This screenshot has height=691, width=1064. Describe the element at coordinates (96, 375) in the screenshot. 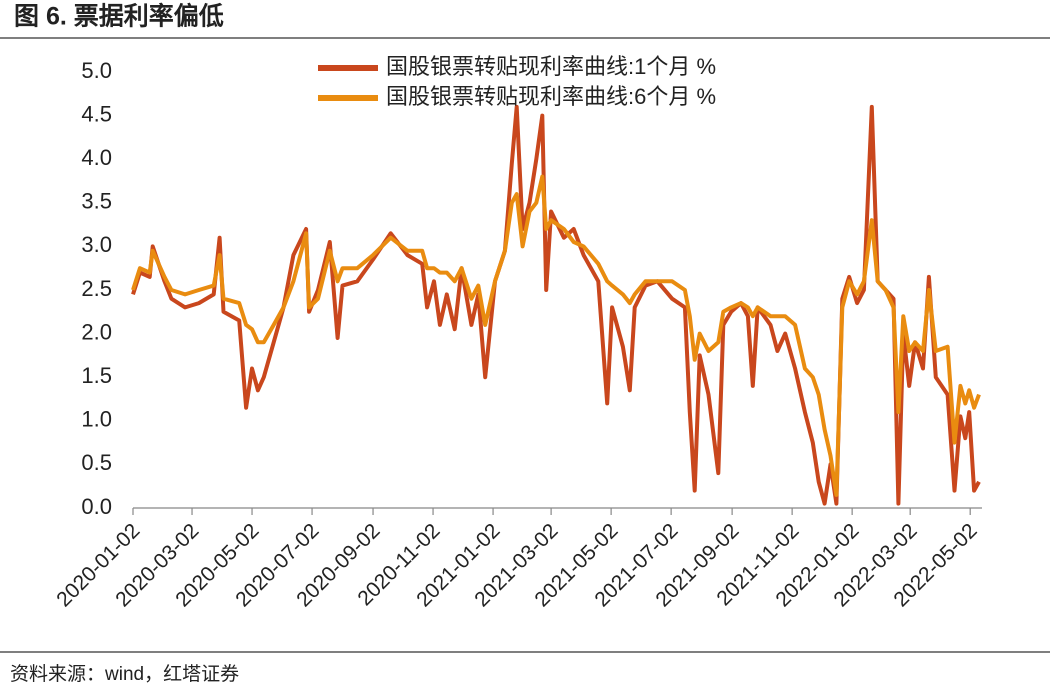

I see `y-tick-label: 1.5` at that location.